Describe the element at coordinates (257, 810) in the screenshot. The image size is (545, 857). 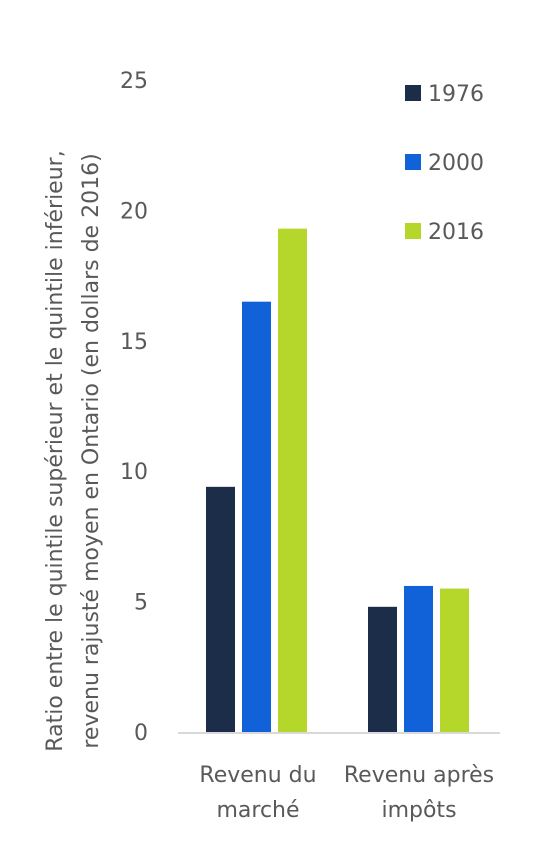
I see `x-category-label: marché` at that location.